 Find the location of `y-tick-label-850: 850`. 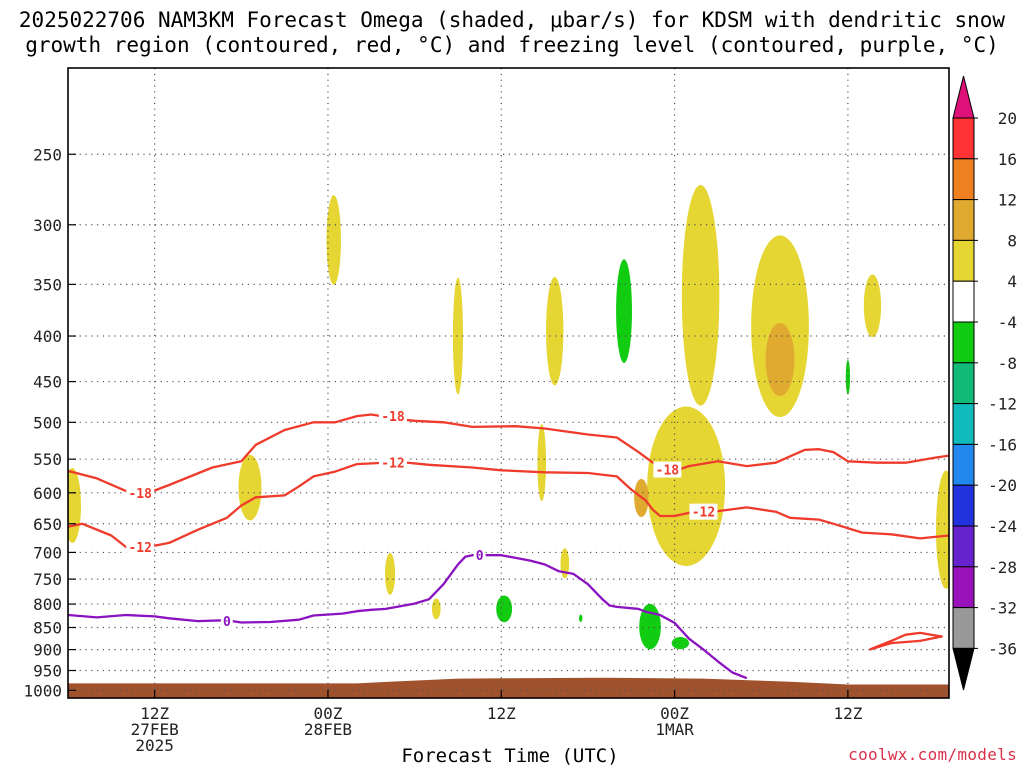

y-tick-label-850: 850 is located at coordinates (47, 627).